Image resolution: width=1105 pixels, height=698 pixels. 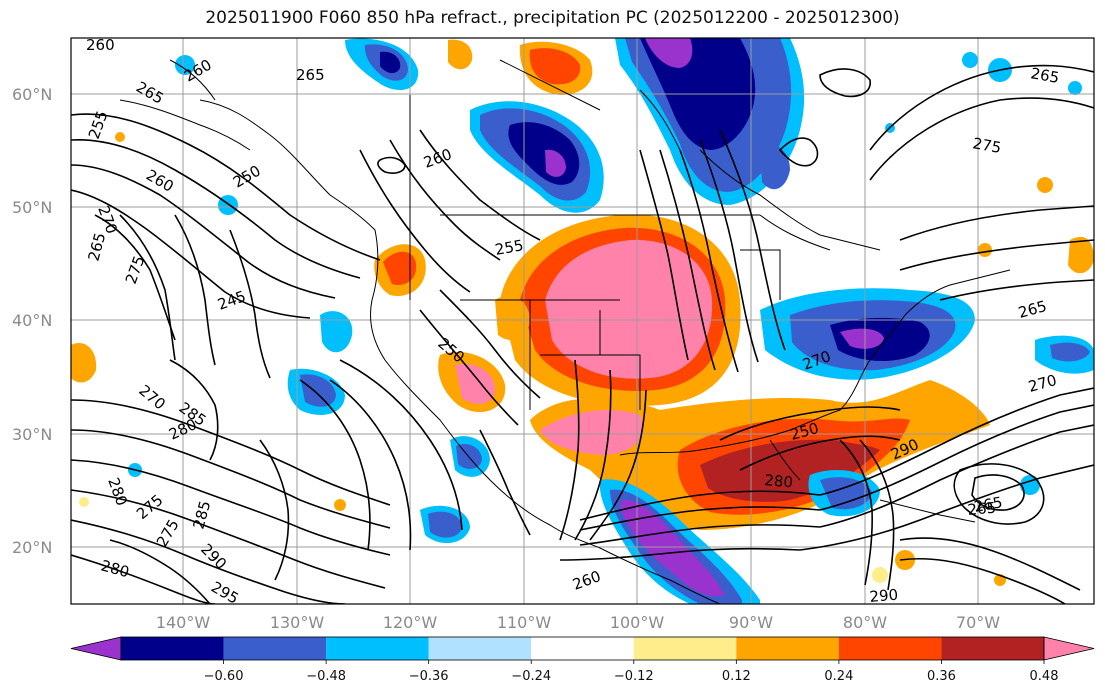 What do you see at coordinates (751, 622) in the screenshot?
I see `lon-label: 90°W` at bounding box center [751, 622].